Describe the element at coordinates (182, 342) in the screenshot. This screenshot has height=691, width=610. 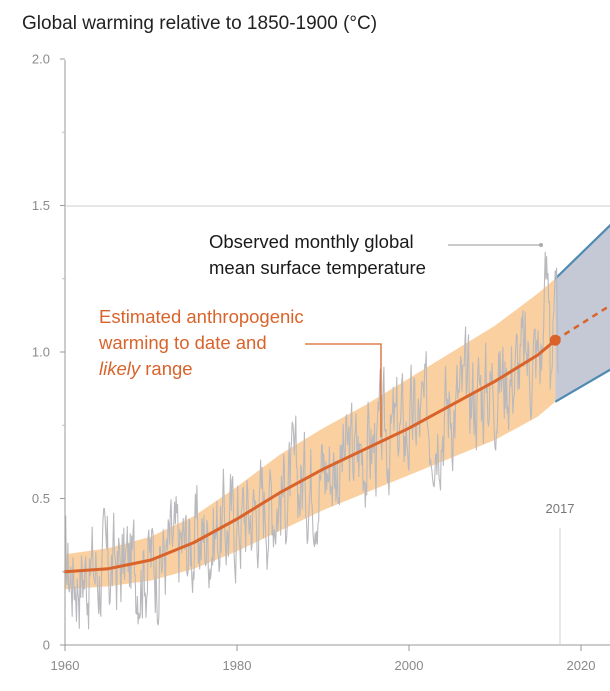
I see `anthropogenic-label-line2: warming to date and` at that location.